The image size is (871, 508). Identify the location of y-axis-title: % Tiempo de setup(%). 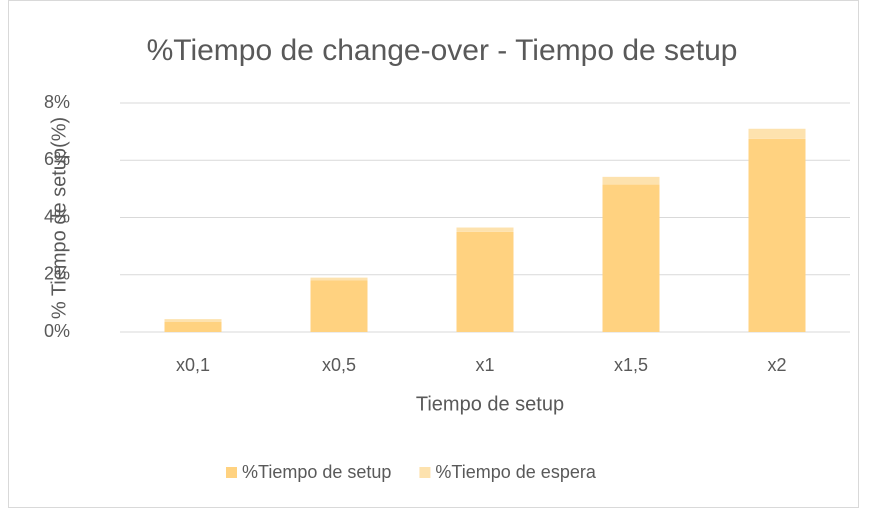
(59, 218).